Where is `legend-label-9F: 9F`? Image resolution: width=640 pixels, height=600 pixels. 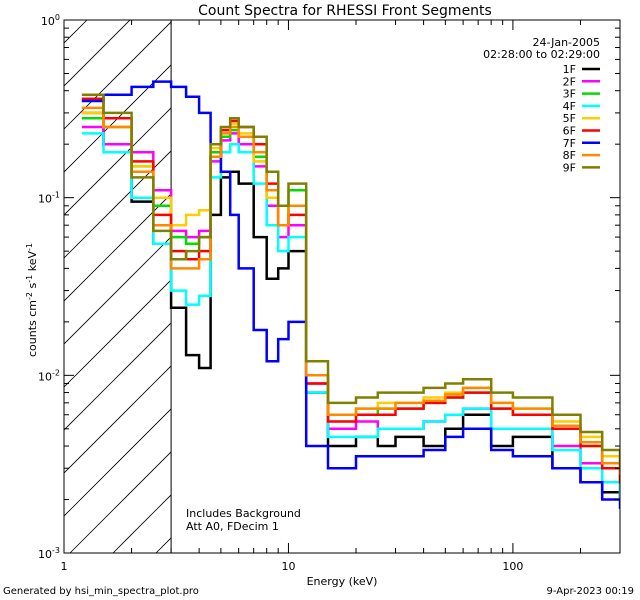
legend-label-9F: 9F is located at coordinates (569, 167).